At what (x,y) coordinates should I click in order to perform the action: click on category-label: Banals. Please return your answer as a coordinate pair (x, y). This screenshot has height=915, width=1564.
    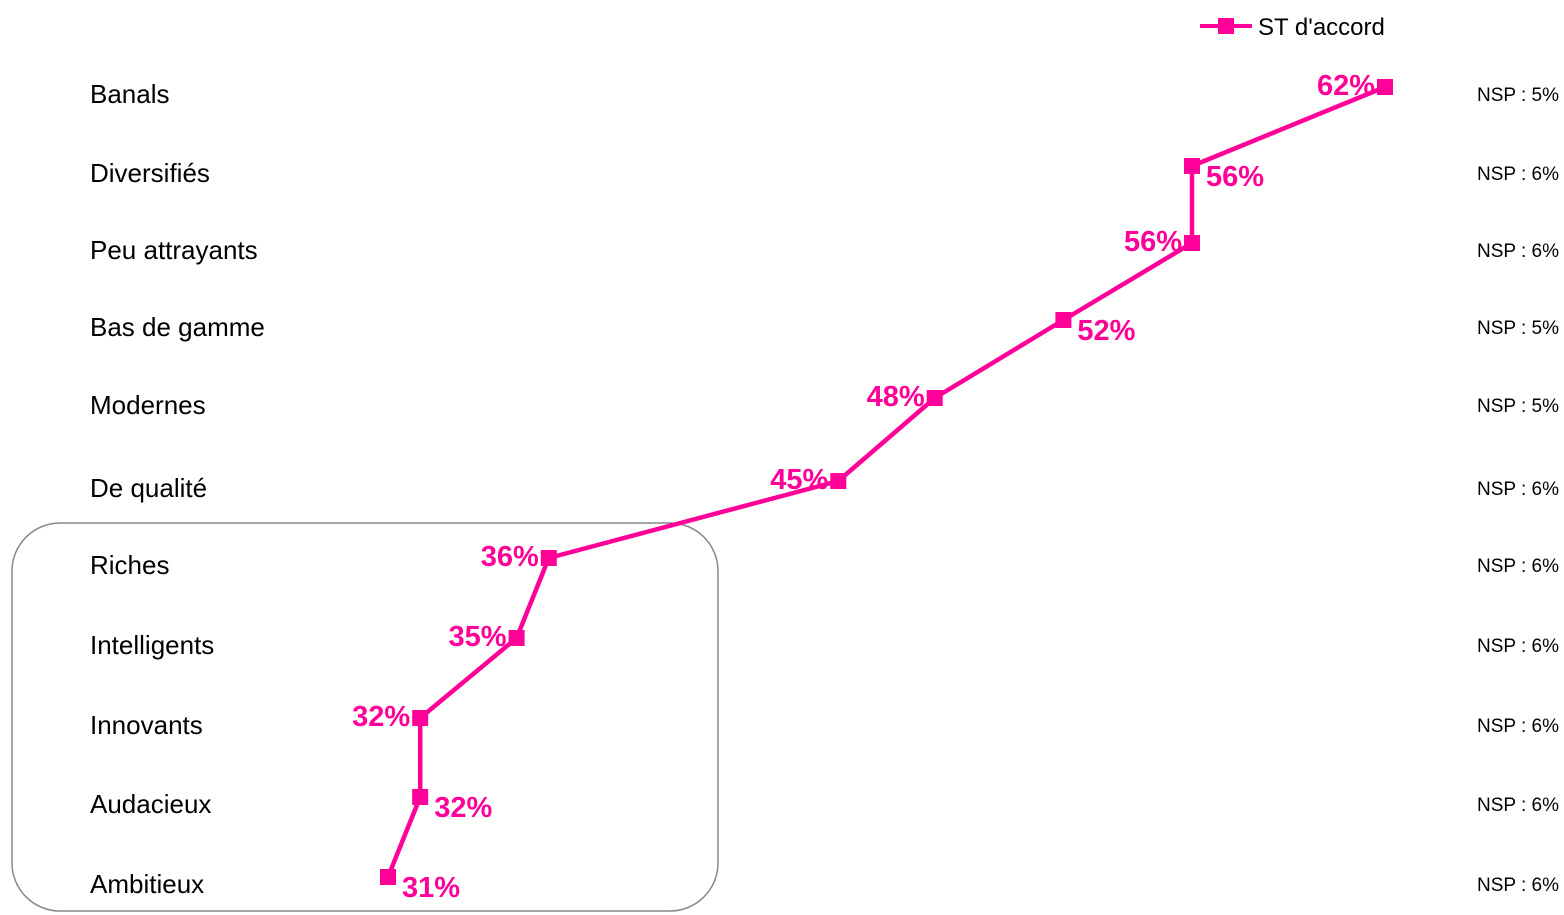
    Looking at the image, I should click on (130, 94).